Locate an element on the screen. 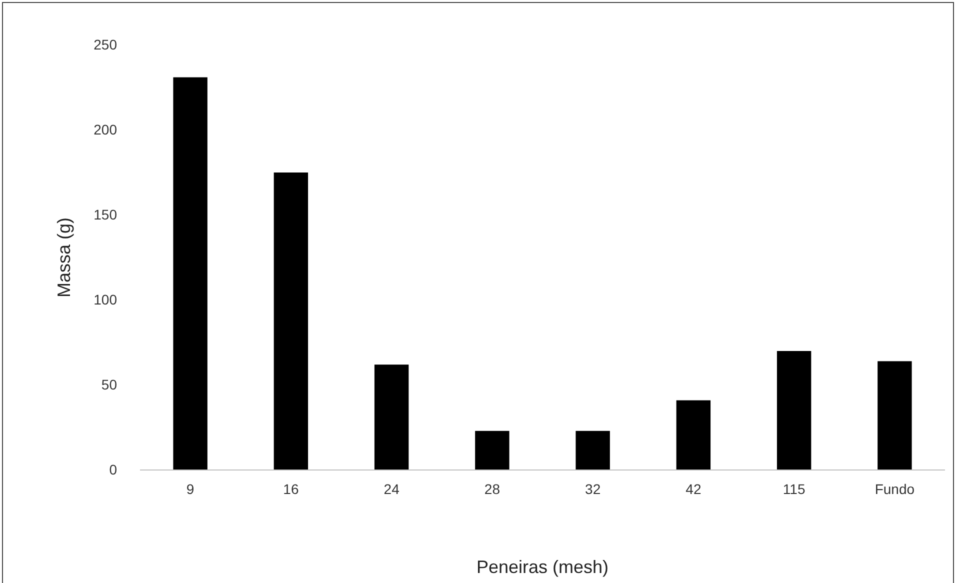 This screenshot has height=583, width=957. x-tick-label: 42 is located at coordinates (694, 489).